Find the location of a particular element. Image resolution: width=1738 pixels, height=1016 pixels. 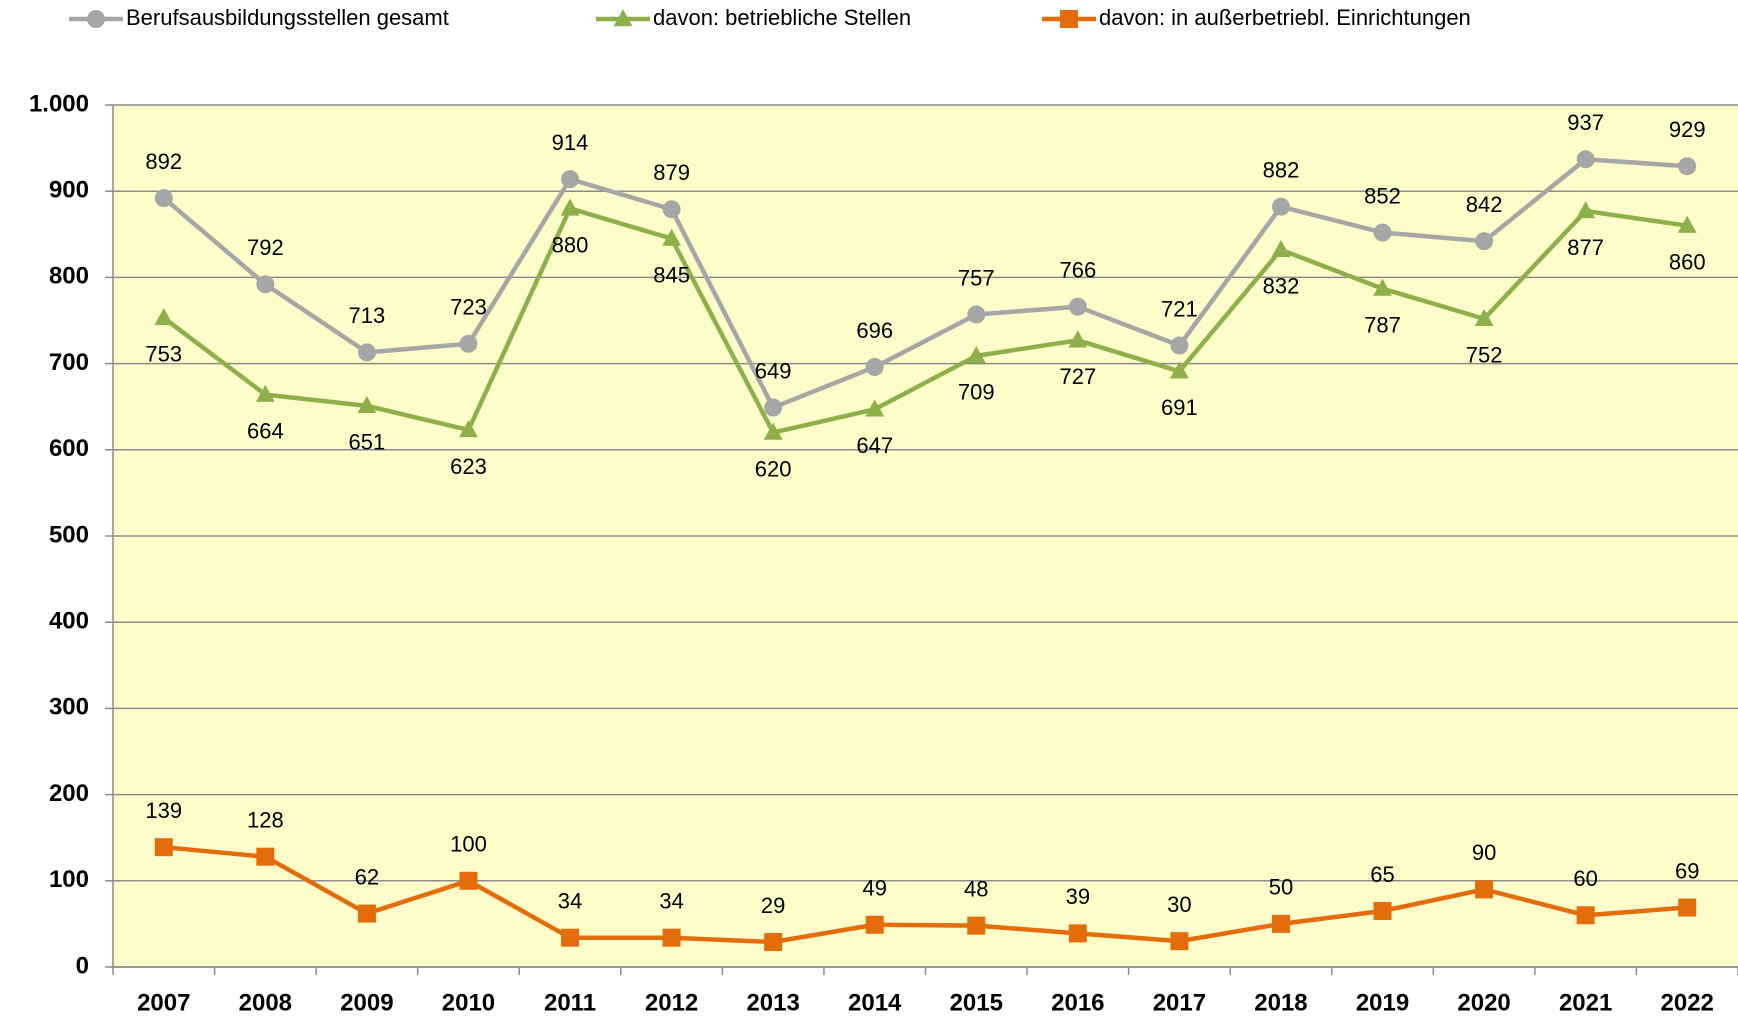

data-label: 50 is located at coordinates (1281, 887).